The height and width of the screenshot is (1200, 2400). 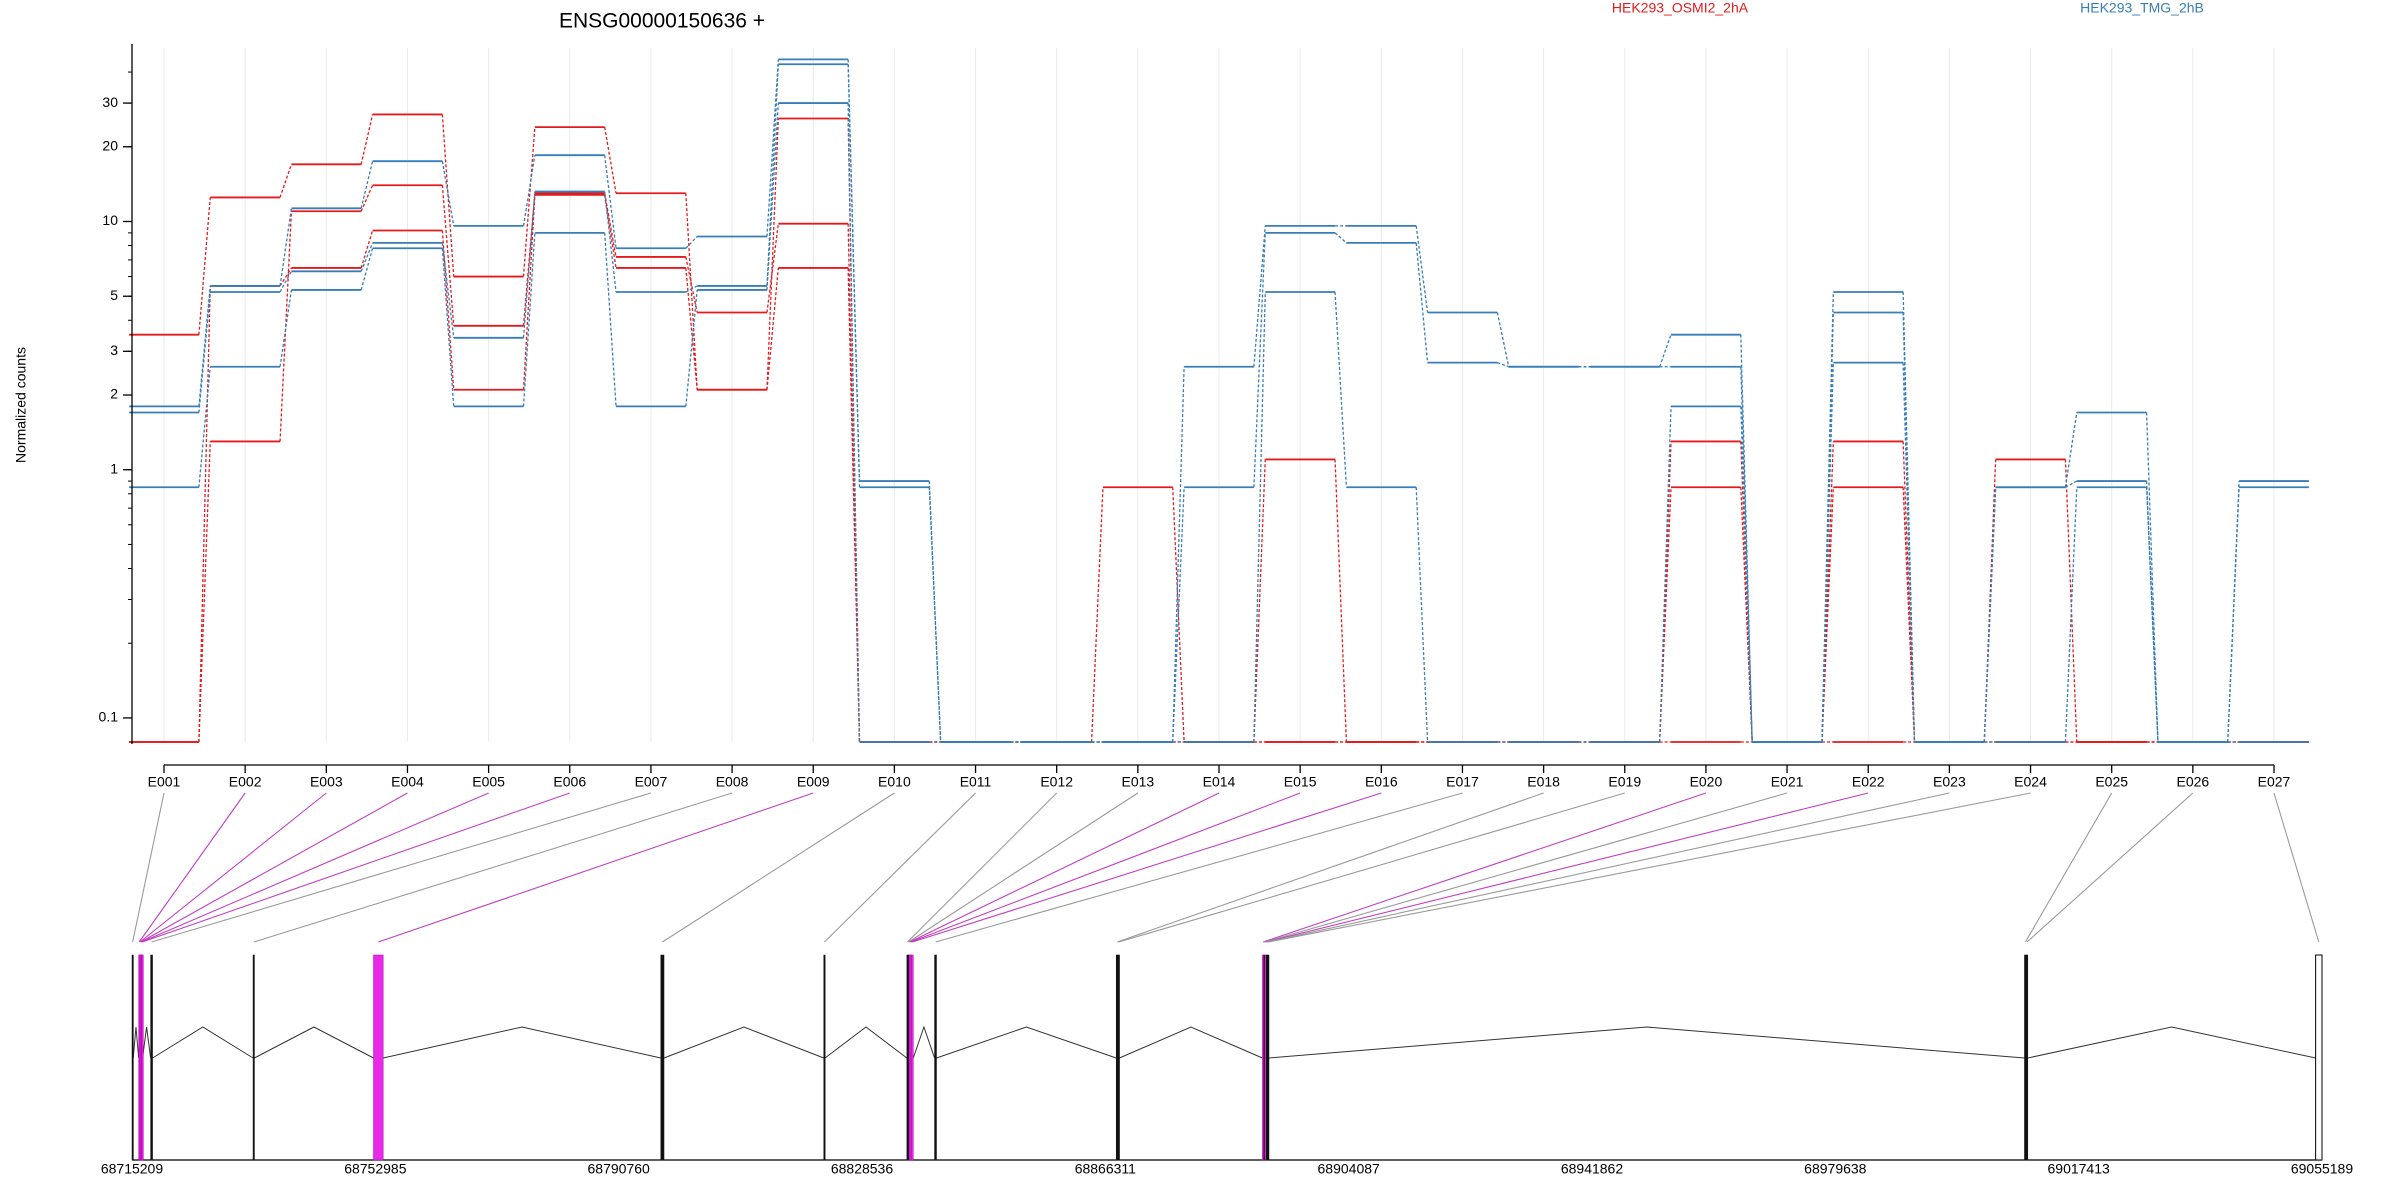 What do you see at coordinates (912, 1057) in the screenshot?
I see `exon-E016` at bounding box center [912, 1057].